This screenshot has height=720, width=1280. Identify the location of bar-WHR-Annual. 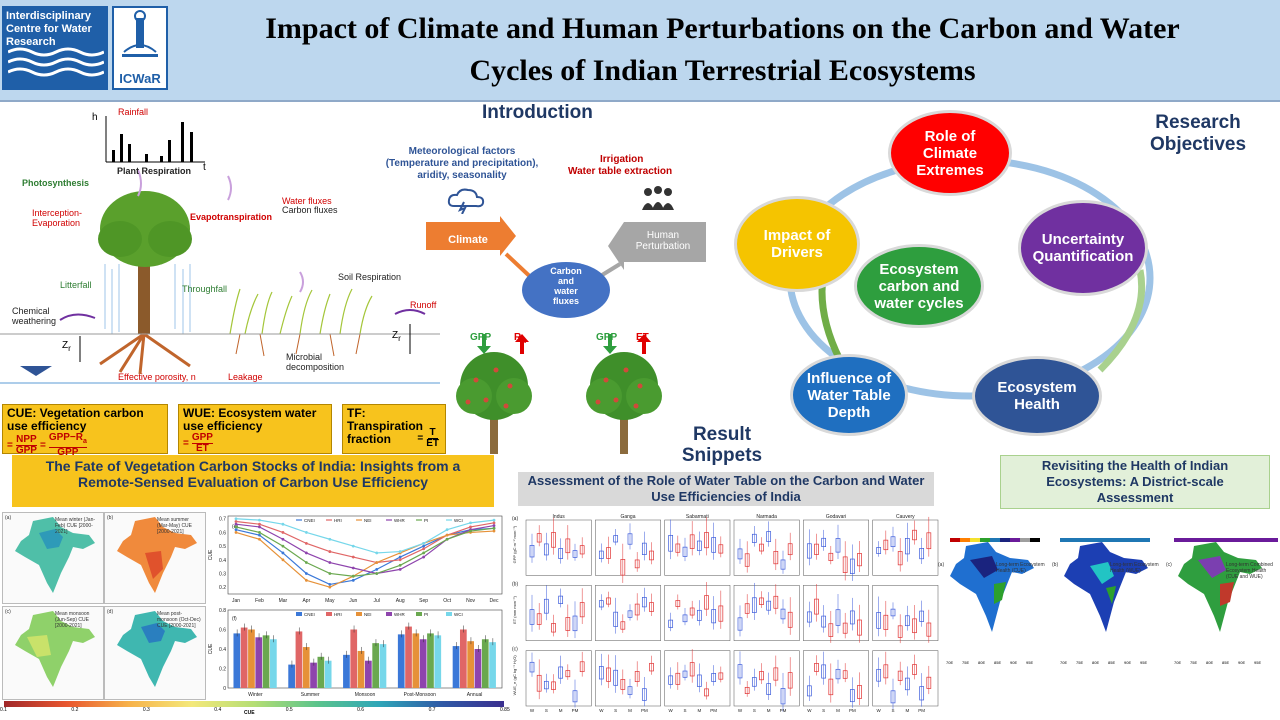
(478, 668).